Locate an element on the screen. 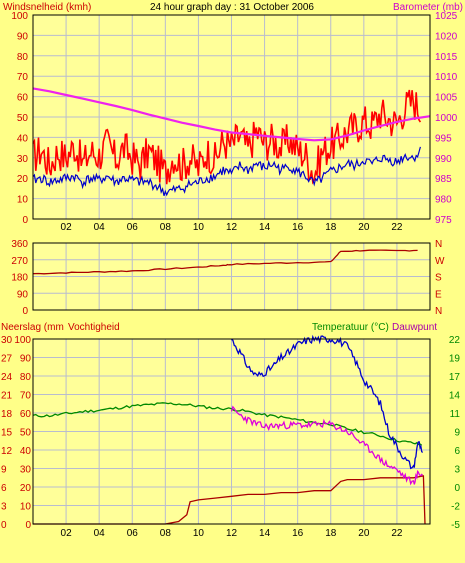 This screenshot has width=465, height=563. wind-y-tick-label: 0 is located at coordinates (25, 220).